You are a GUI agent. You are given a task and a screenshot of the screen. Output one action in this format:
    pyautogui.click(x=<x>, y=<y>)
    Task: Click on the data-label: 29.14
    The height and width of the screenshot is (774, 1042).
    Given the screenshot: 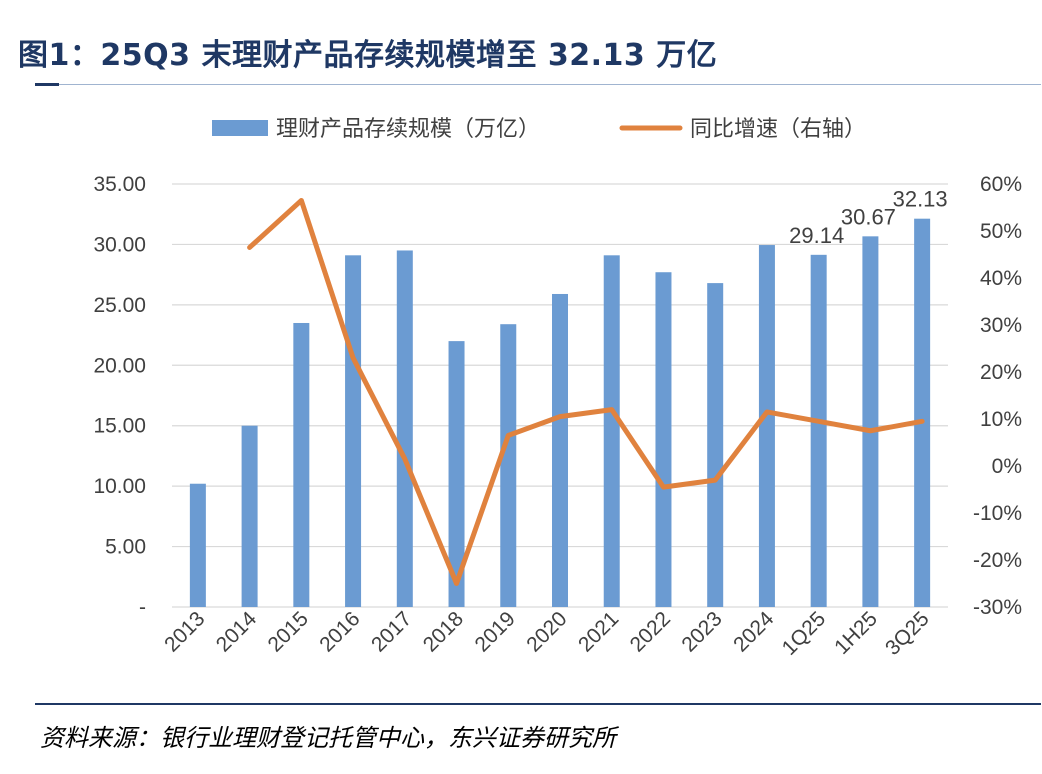 What is the action you would take?
    pyautogui.click(x=816, y=235)
    